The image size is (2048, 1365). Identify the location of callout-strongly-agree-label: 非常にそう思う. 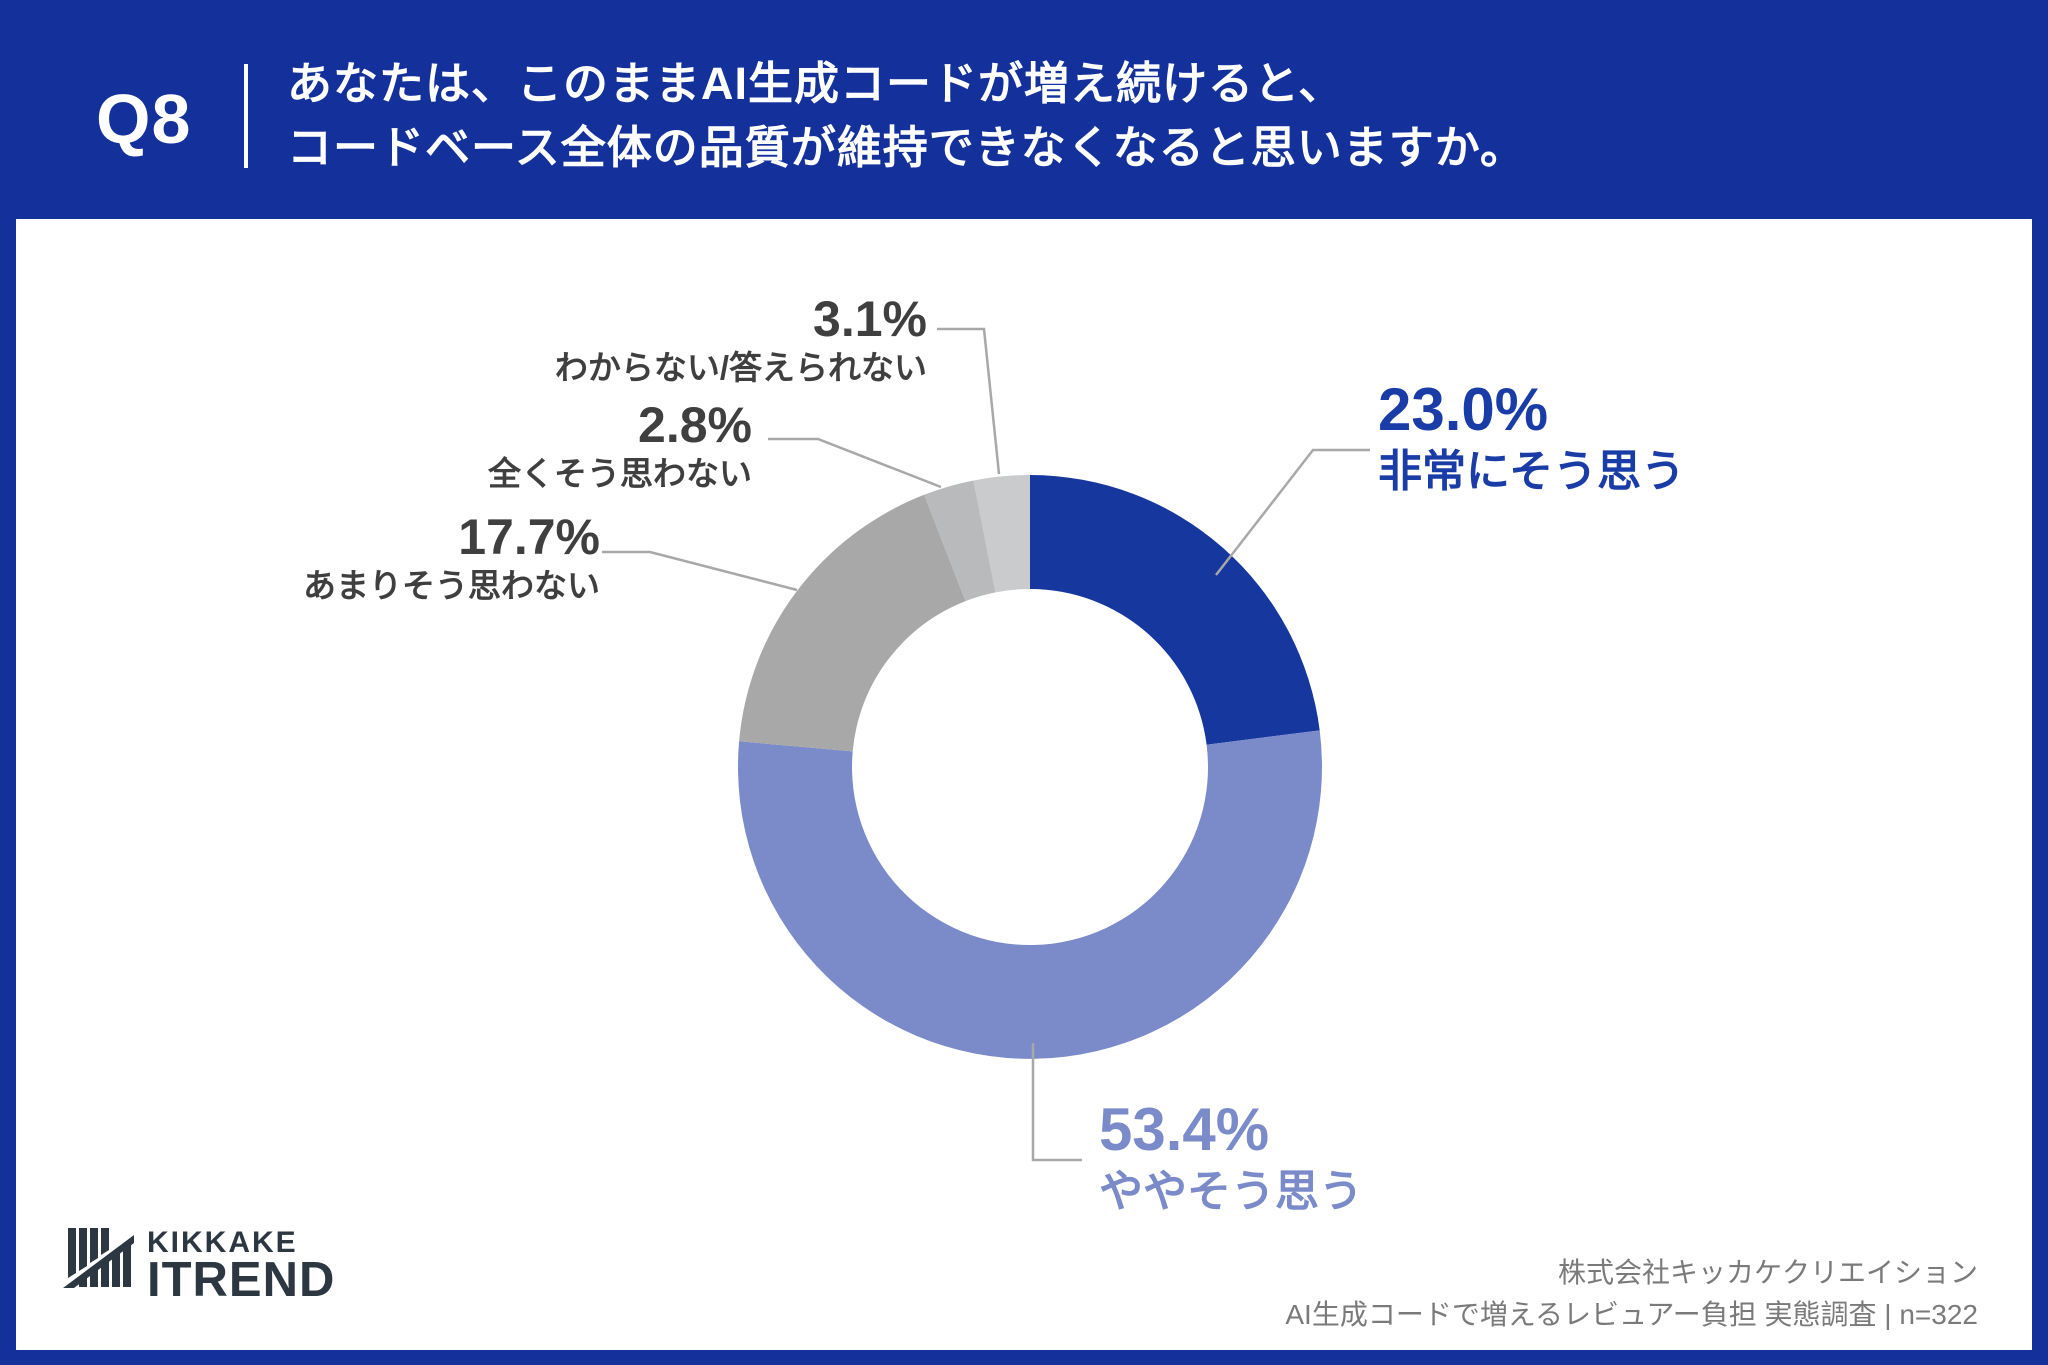
(1532, 471).